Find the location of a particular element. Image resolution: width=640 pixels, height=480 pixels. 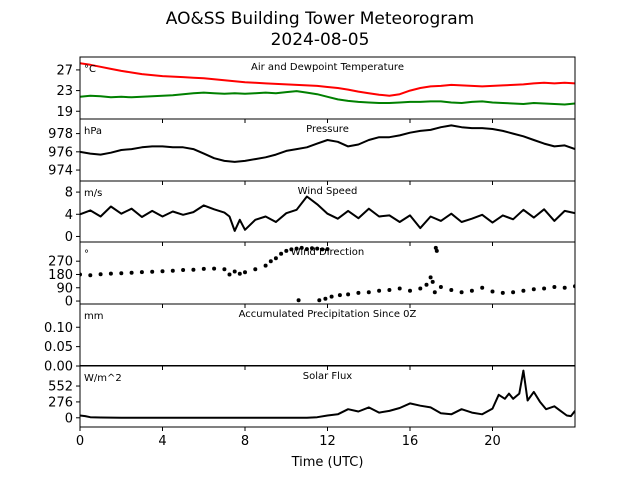

wind-speed-ytick-label: 4 is located at coordinates (69, 215).